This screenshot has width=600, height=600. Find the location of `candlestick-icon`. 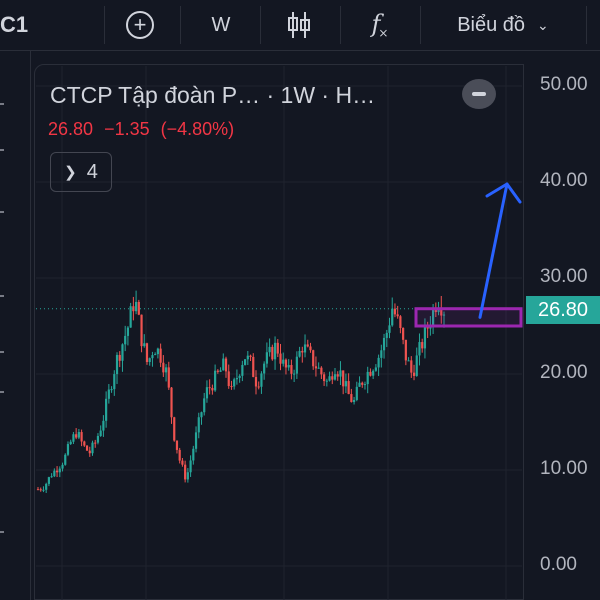

candlestick-icon is located at coordinates (299, 25).